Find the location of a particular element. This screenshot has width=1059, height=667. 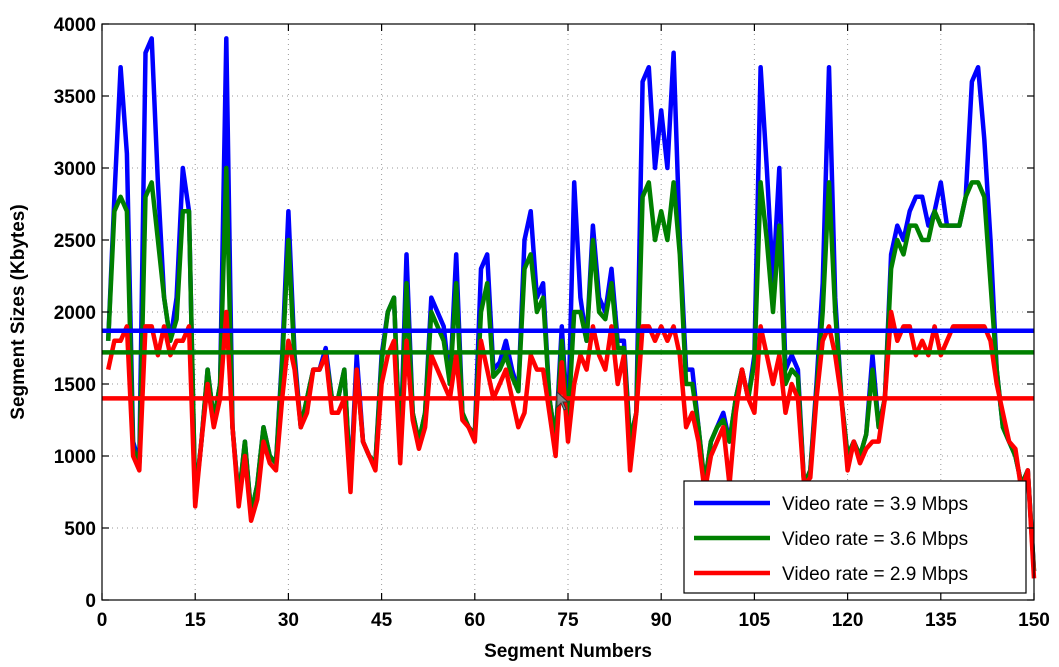

x-tick-label: 105 is located at coordinates (755, 620).